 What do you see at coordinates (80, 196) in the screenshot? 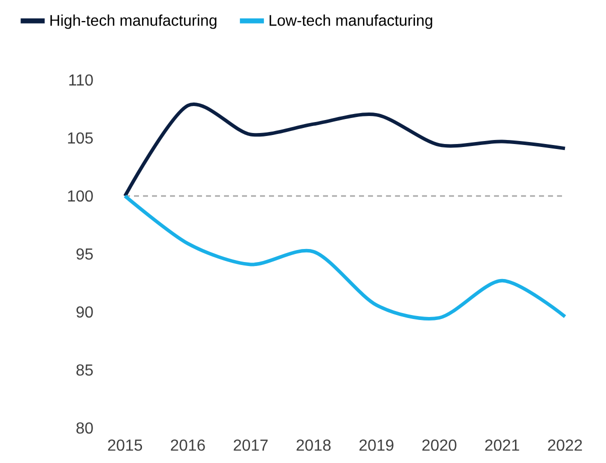
I see `y-tick-label: 100` at bounding box center [80, 196].